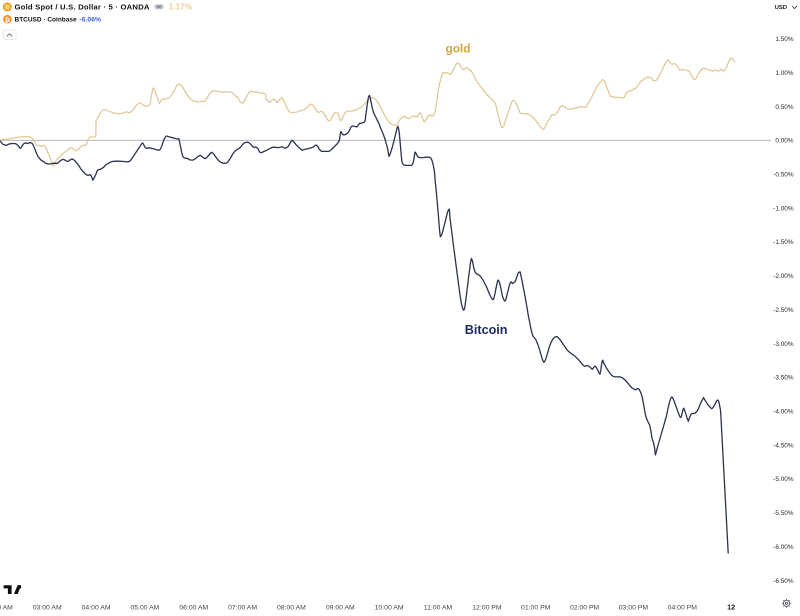 The height and width of the screenshot is (616, 800). What do you see at coordinates (82, 7) in the screenshot?
I see `svg-text:Gold Spot / U.S. Dollar · 5 ·: Gold Spot / U.S. Dollar · 5 · OANDA` at bounding box center [82, 7].